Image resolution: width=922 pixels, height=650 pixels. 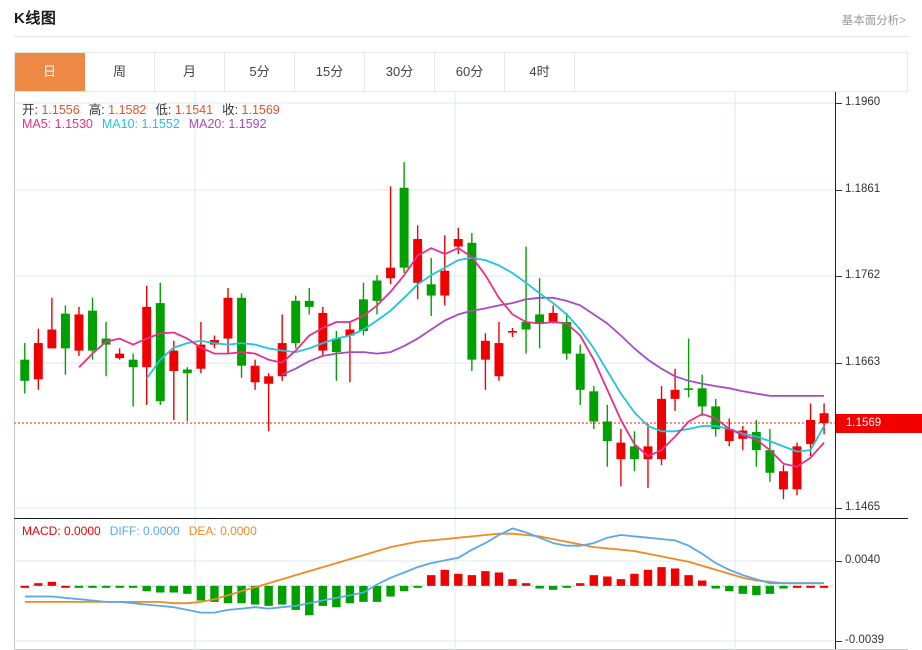 What do you see at coordinates (741, 72) in the screenshot?
I see `tabbar-filler` at bounding box center [741, 72].